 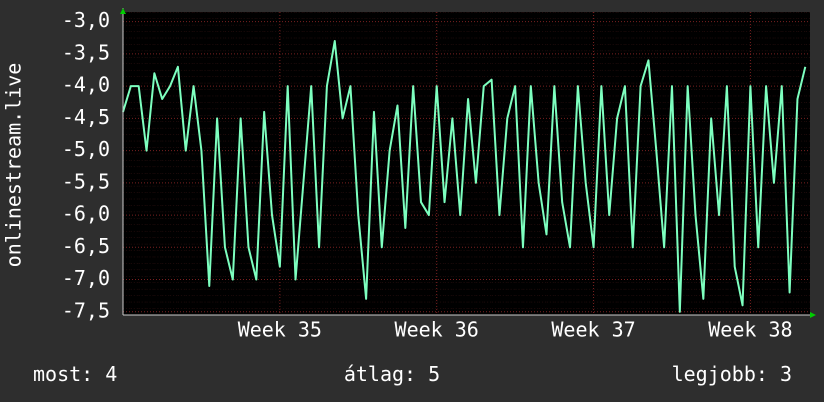 What do you see at coordinates (86, 117) in the screenshot?
I see `y-tick-label: -4,5` at bounding box center [86, 117].